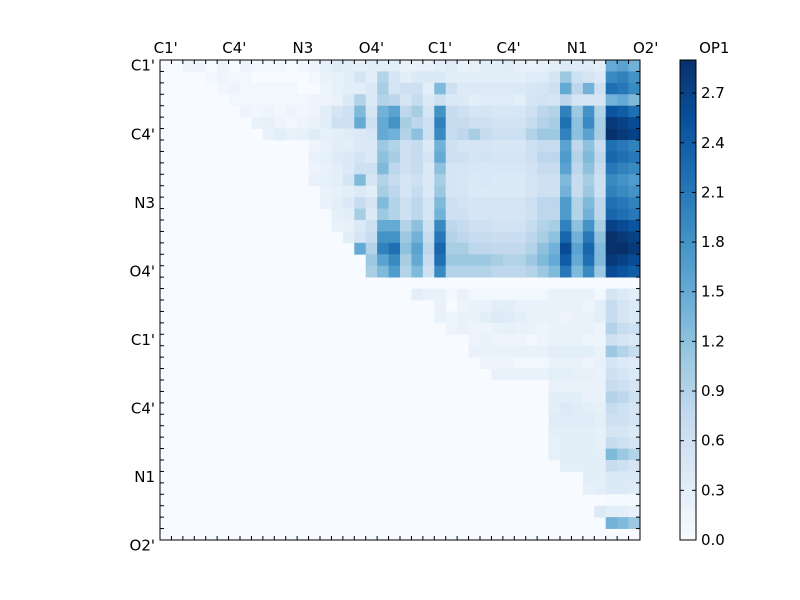 The height and width of the screenshot is (600, 800). Describe the element at coordinates (714, 48) in the screenshot. I see `x-tick-label: OP1` at that location.